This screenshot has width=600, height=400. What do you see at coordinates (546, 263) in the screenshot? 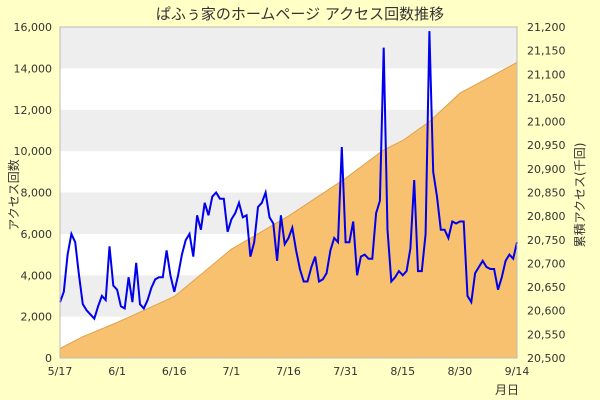
I see `right-tick-label: 20,700` at bounding box center [546, 263].